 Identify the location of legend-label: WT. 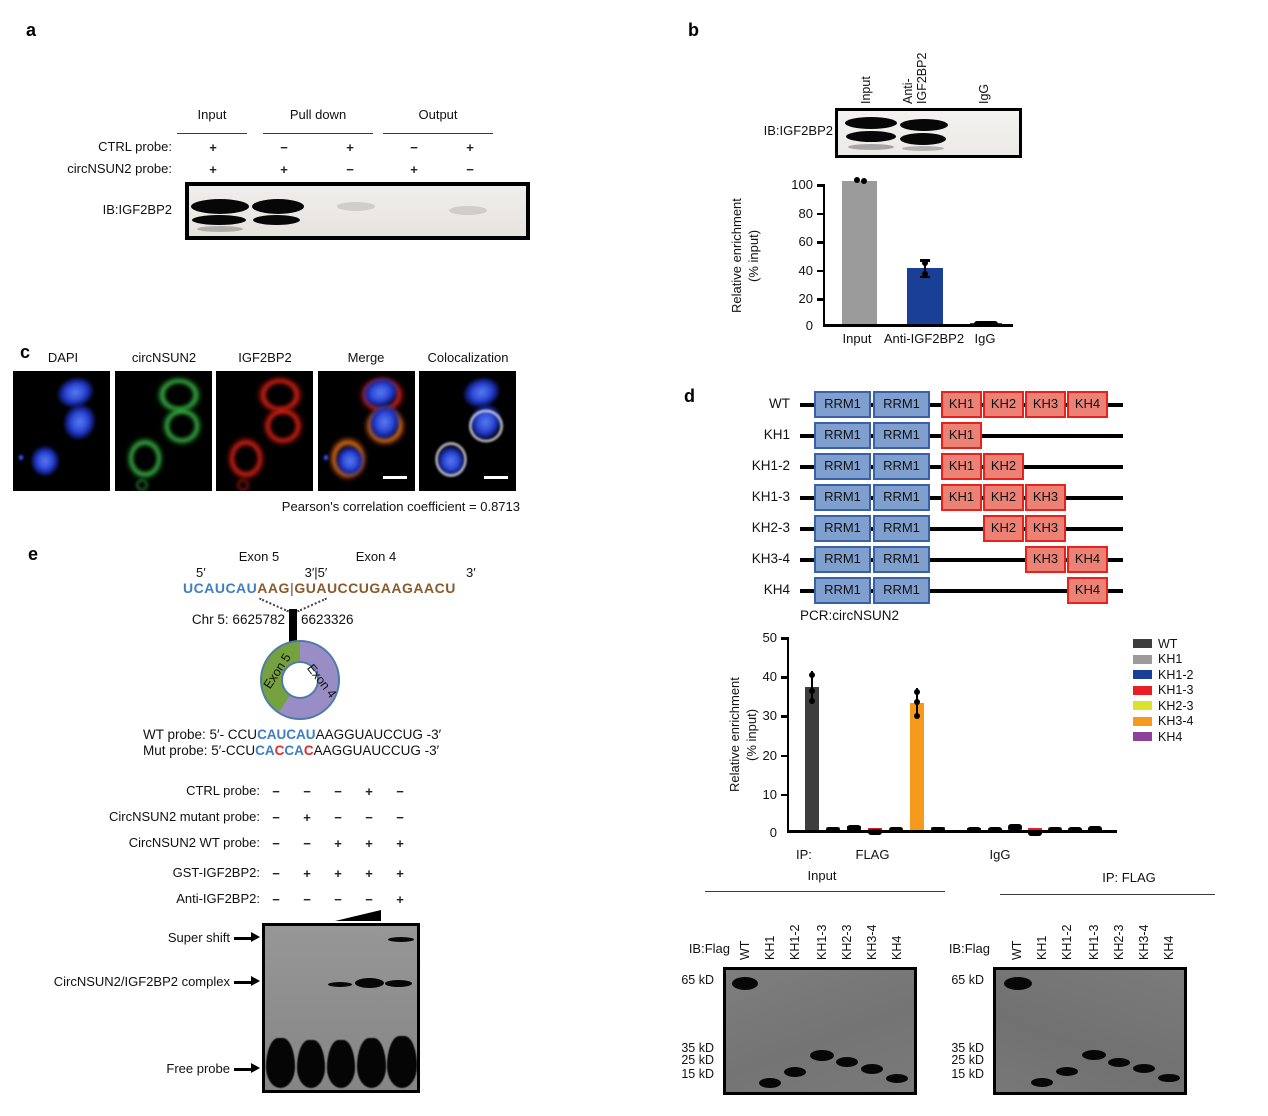
(1168, 643).